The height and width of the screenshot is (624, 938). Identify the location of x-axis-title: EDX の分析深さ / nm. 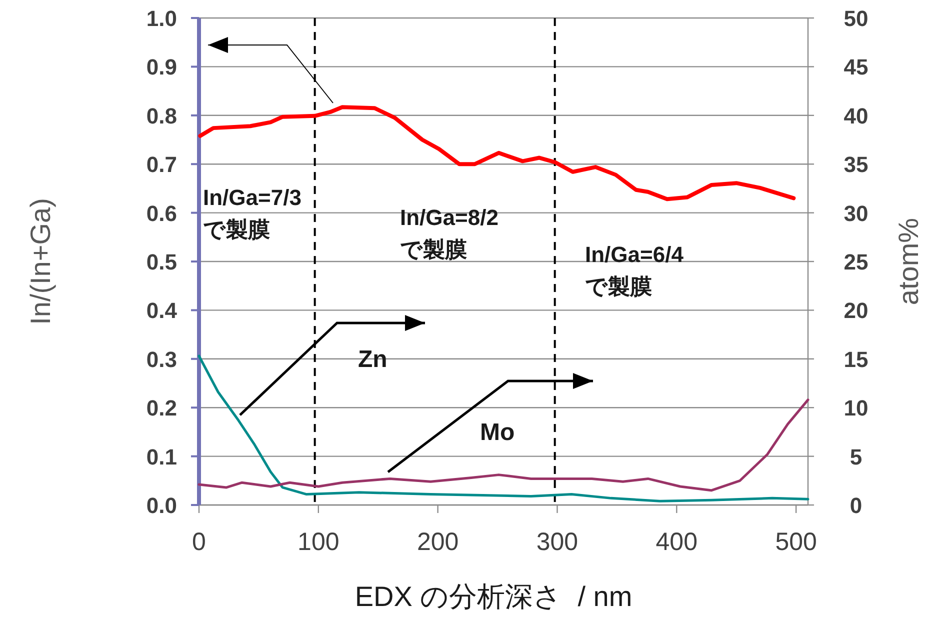
(493, 596).